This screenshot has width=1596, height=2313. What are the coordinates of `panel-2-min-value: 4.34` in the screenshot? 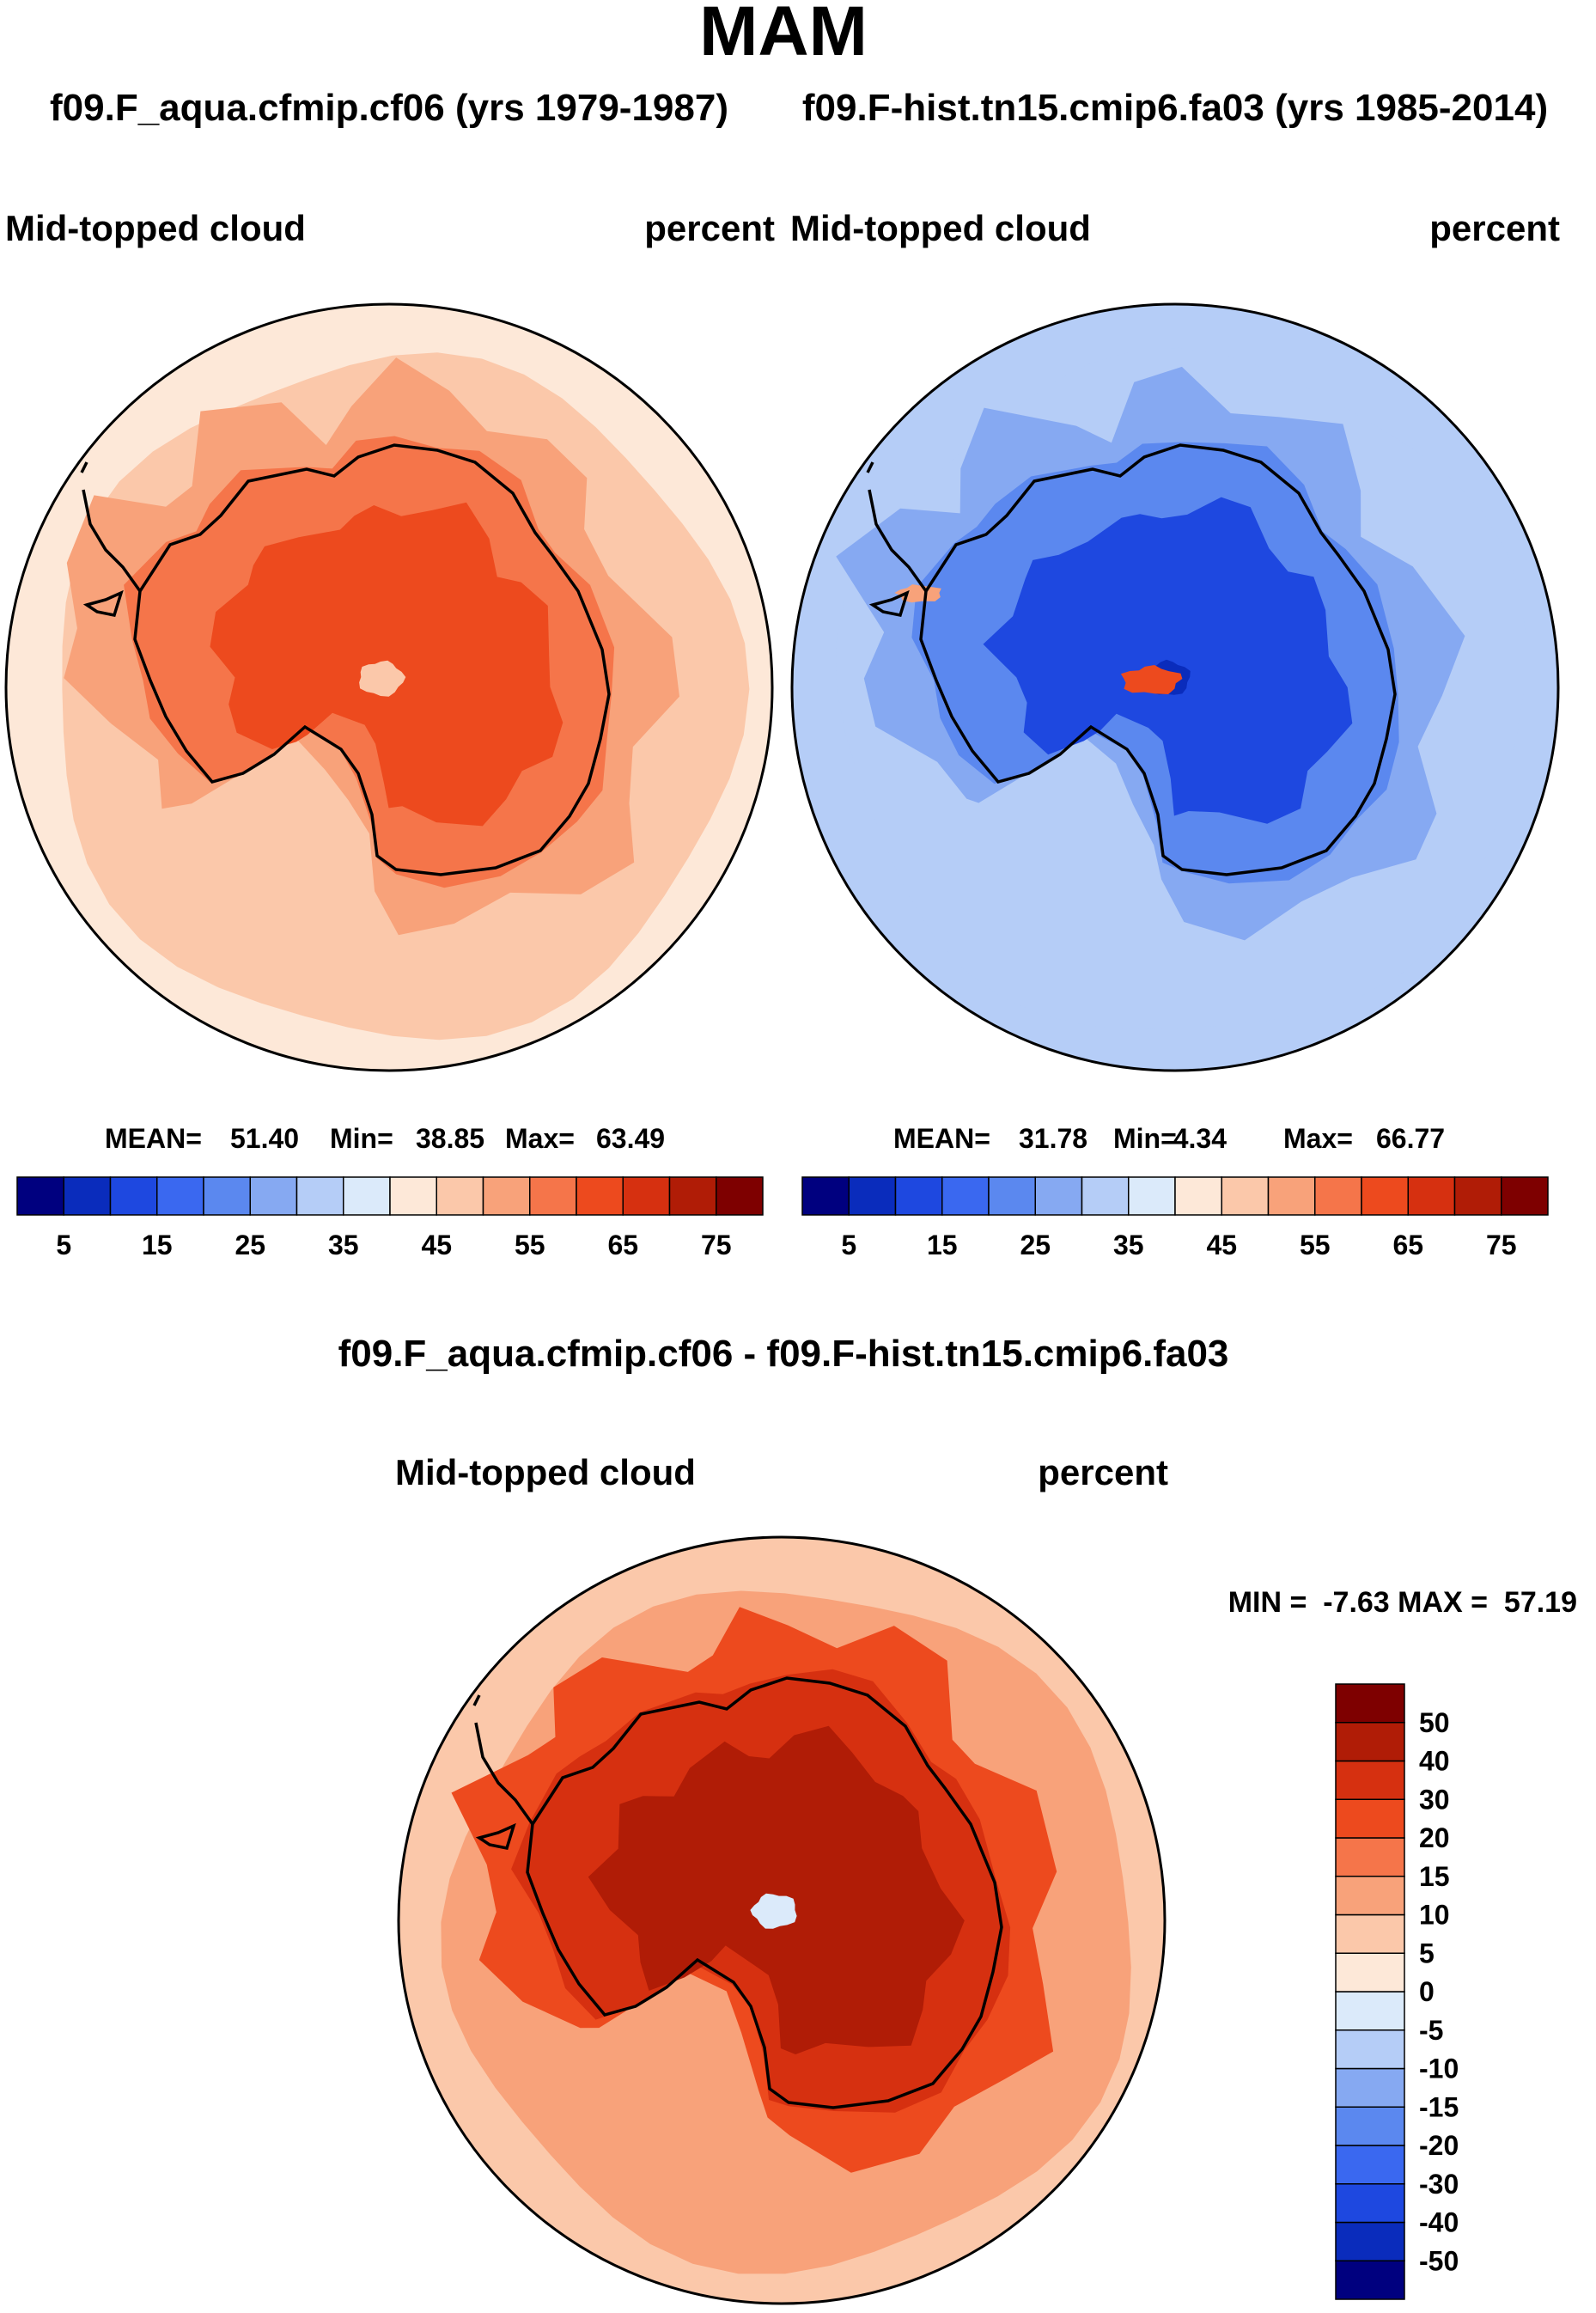 It's located at (1200, 1138).